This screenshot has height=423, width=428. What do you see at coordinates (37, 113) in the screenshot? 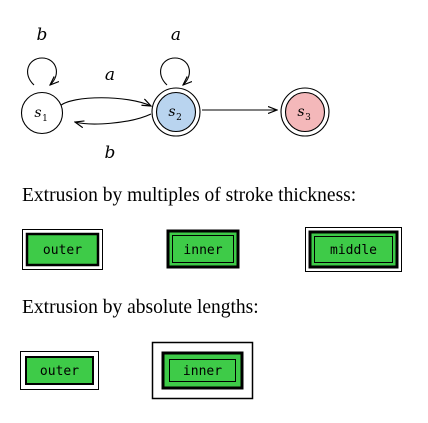
I see `state-s1-label: s` at bounding box center [37, 113].